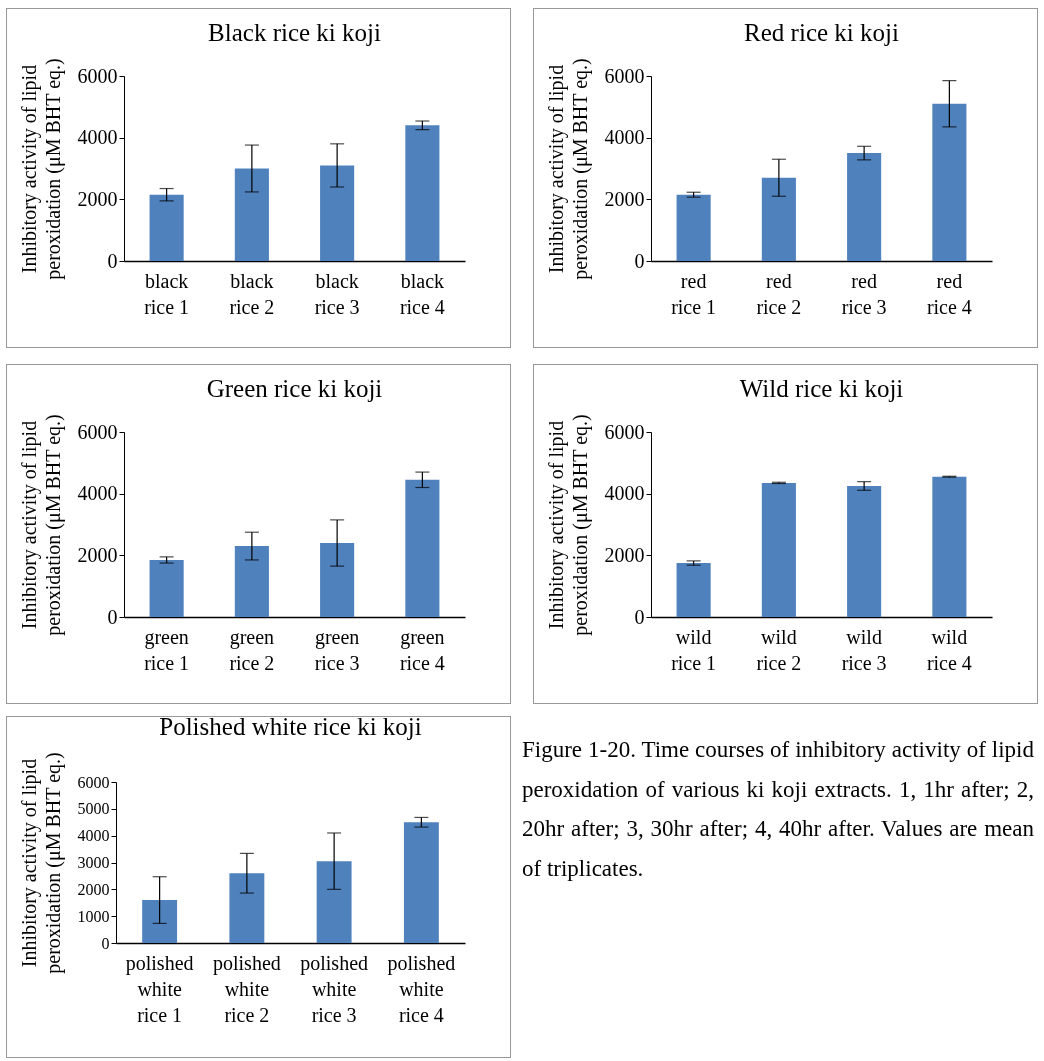  I want to click on x-tick-label: green rice 1, so click(167, 649).